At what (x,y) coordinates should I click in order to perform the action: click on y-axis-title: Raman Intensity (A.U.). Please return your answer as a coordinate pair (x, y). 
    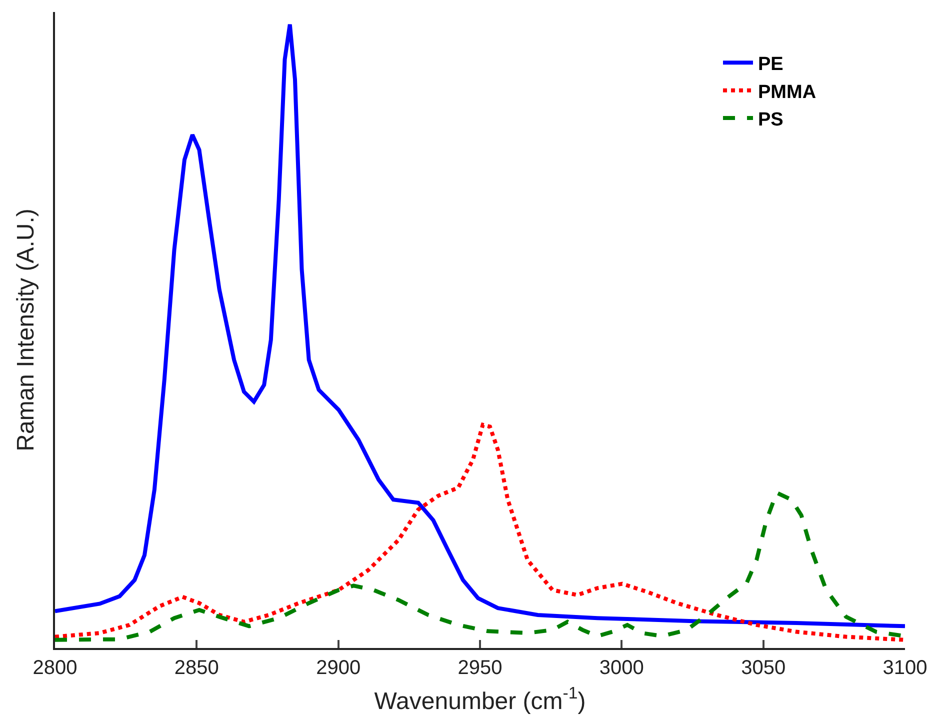
    Looking at the image, I should click on (26, 330).